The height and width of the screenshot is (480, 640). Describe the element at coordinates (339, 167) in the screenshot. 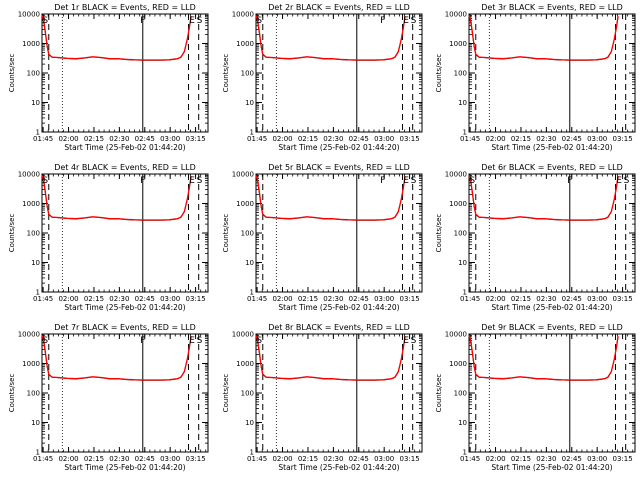

I see `panel-title: Det 5r BLACK = Events, RED = LLD` at that location.